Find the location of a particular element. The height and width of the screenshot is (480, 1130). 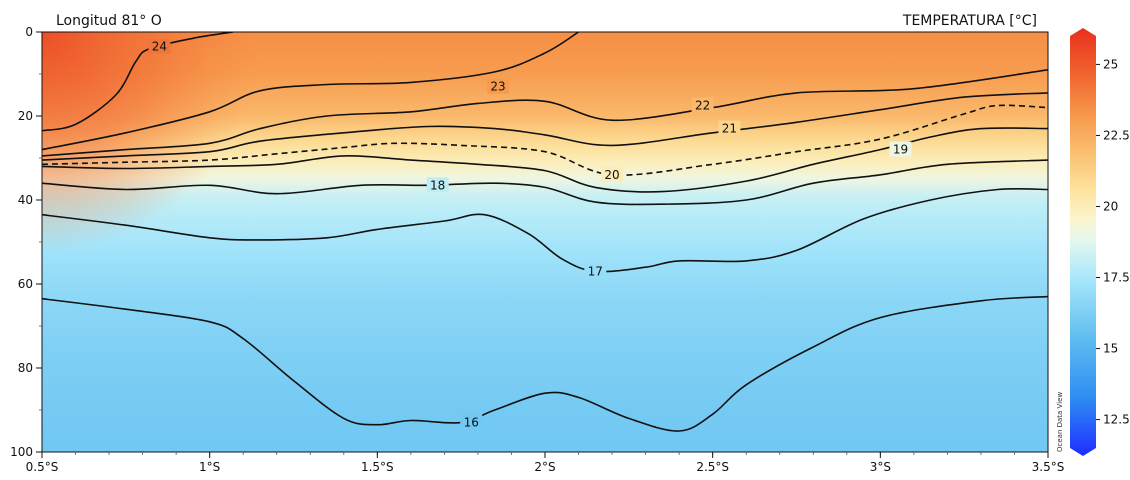

colorbar-tick-label: 12.5 is located at coordinates (1116, 420).